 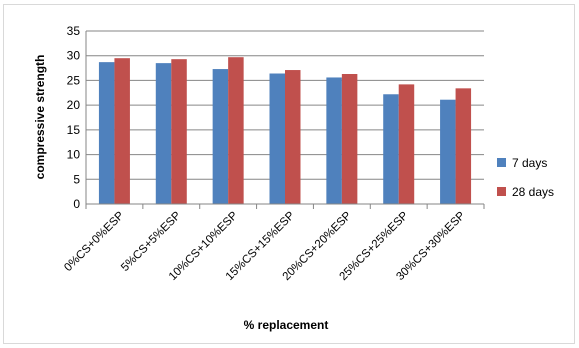 I want to click on y-tick-label: 35, so click(x=74, y=31).